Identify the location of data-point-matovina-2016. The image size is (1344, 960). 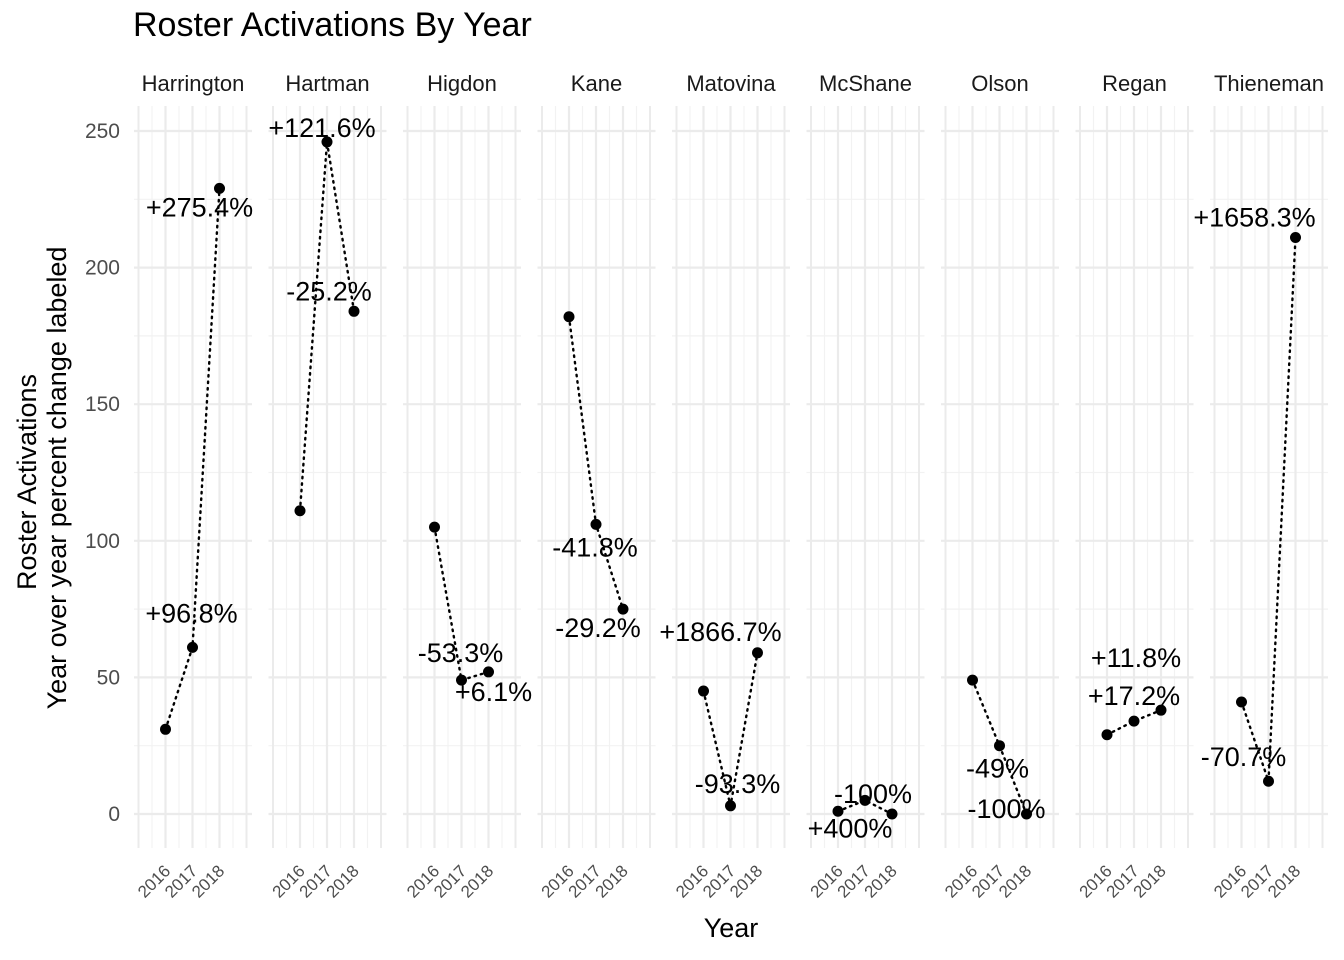
(703, 691).